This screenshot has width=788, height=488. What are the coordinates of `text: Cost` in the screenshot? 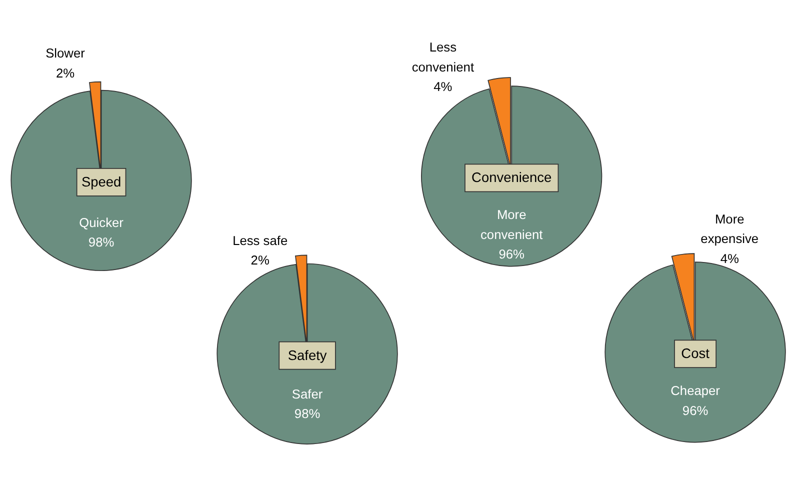 It's located at (695, 354).